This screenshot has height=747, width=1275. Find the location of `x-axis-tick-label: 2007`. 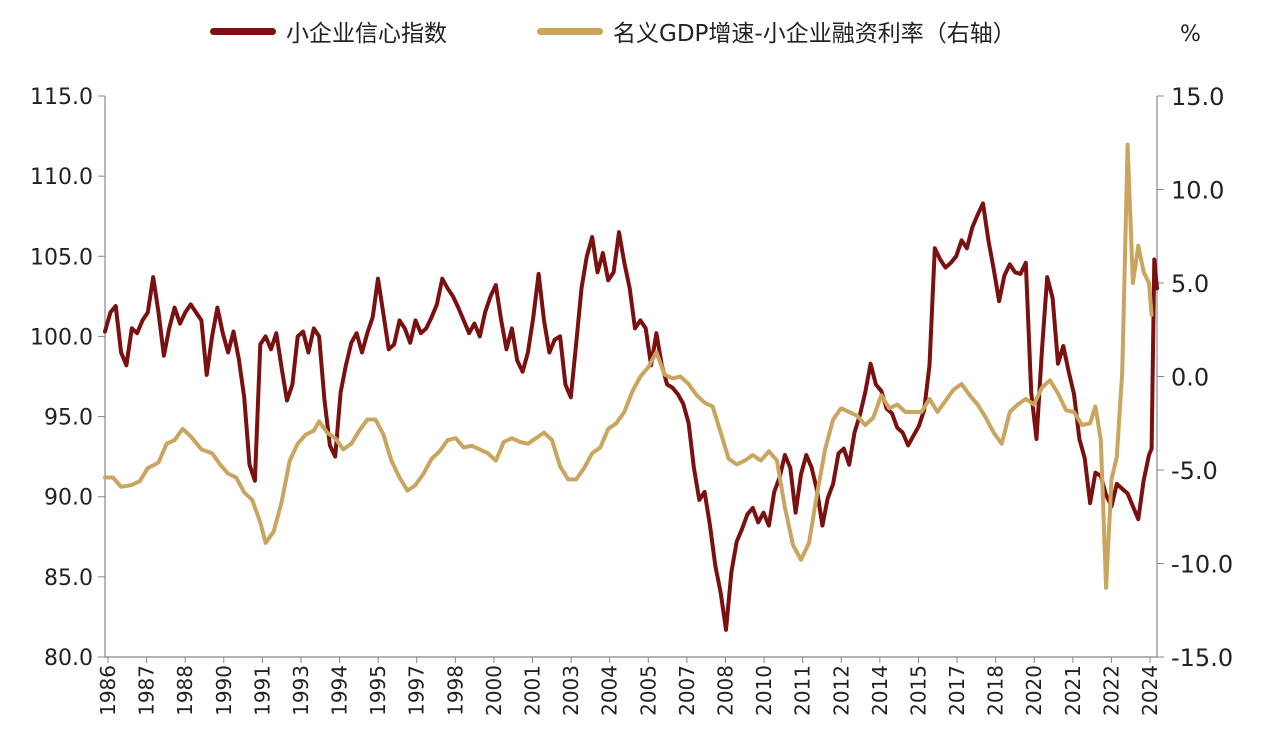

x-axis-tick-label: 2007 is located at coordinates (687, 690).